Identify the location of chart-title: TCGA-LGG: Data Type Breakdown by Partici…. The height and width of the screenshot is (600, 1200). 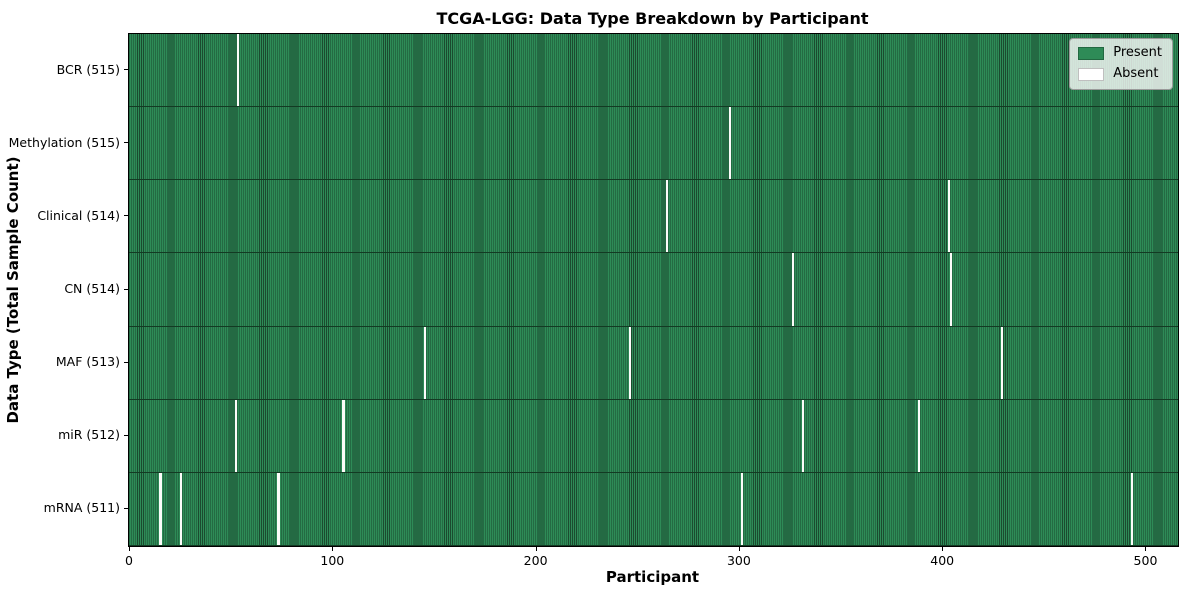
(652, 18).